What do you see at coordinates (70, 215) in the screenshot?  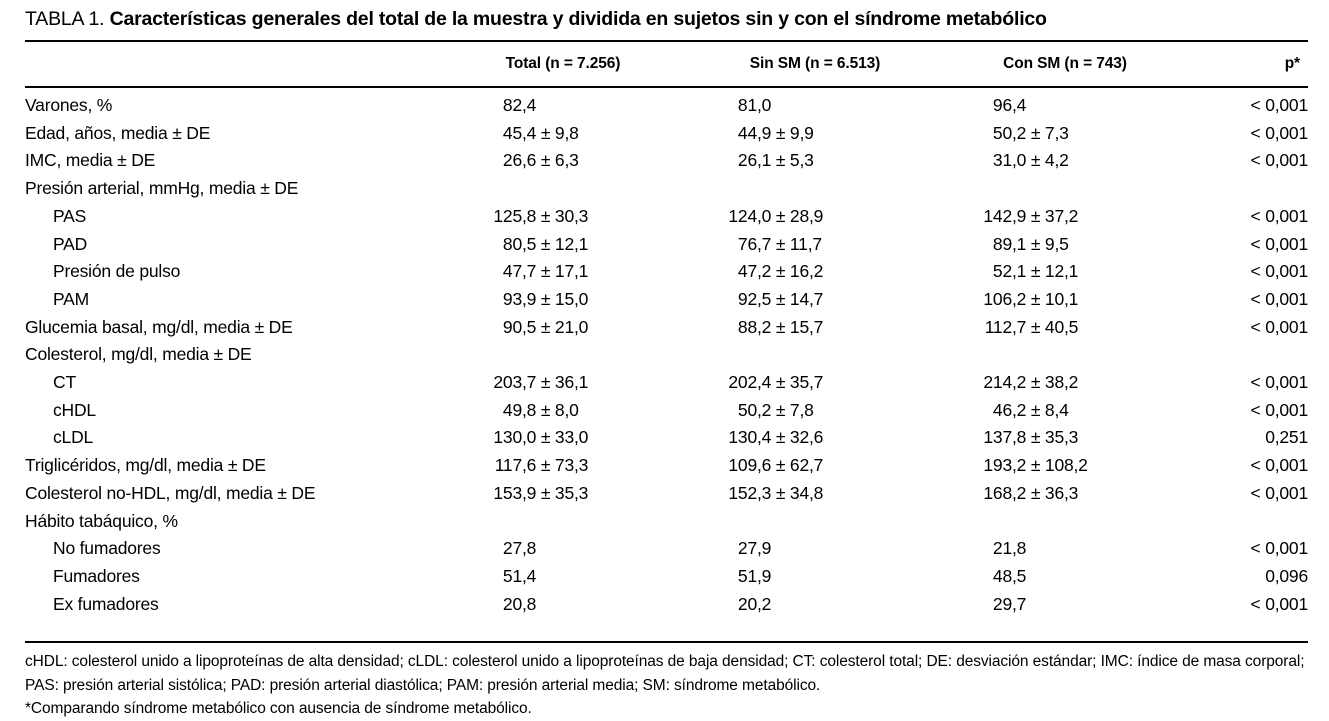 I see `row-label: PAS` at bounding box center [70, 215].